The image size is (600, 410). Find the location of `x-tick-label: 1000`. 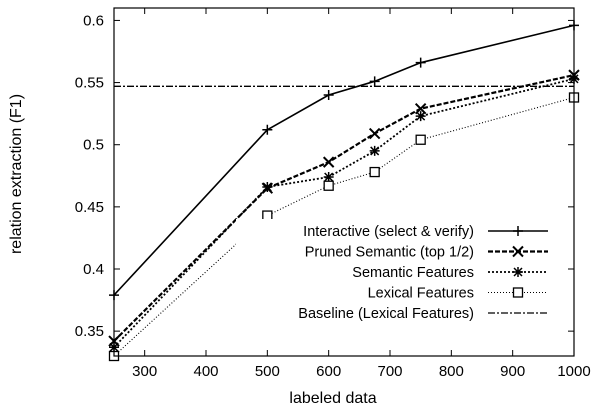

x-tick-label: 1000 is located at coordinates (573, 371).